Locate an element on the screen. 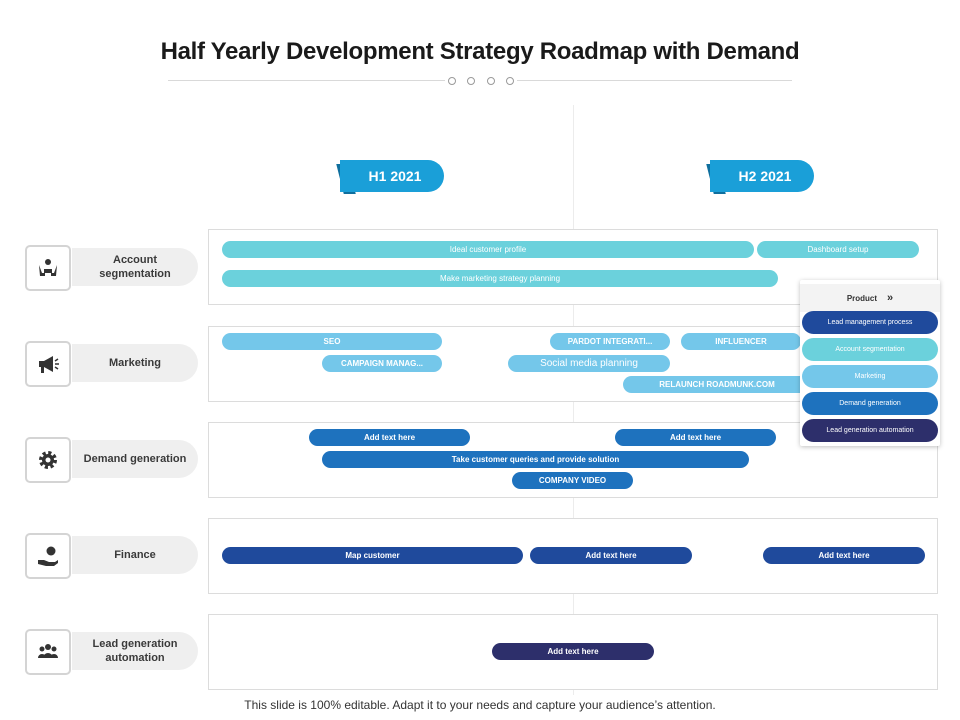 The height and width of the screenshot is (720, 960). bar-social-media: Social media planning is located at coordinates (589, 363).